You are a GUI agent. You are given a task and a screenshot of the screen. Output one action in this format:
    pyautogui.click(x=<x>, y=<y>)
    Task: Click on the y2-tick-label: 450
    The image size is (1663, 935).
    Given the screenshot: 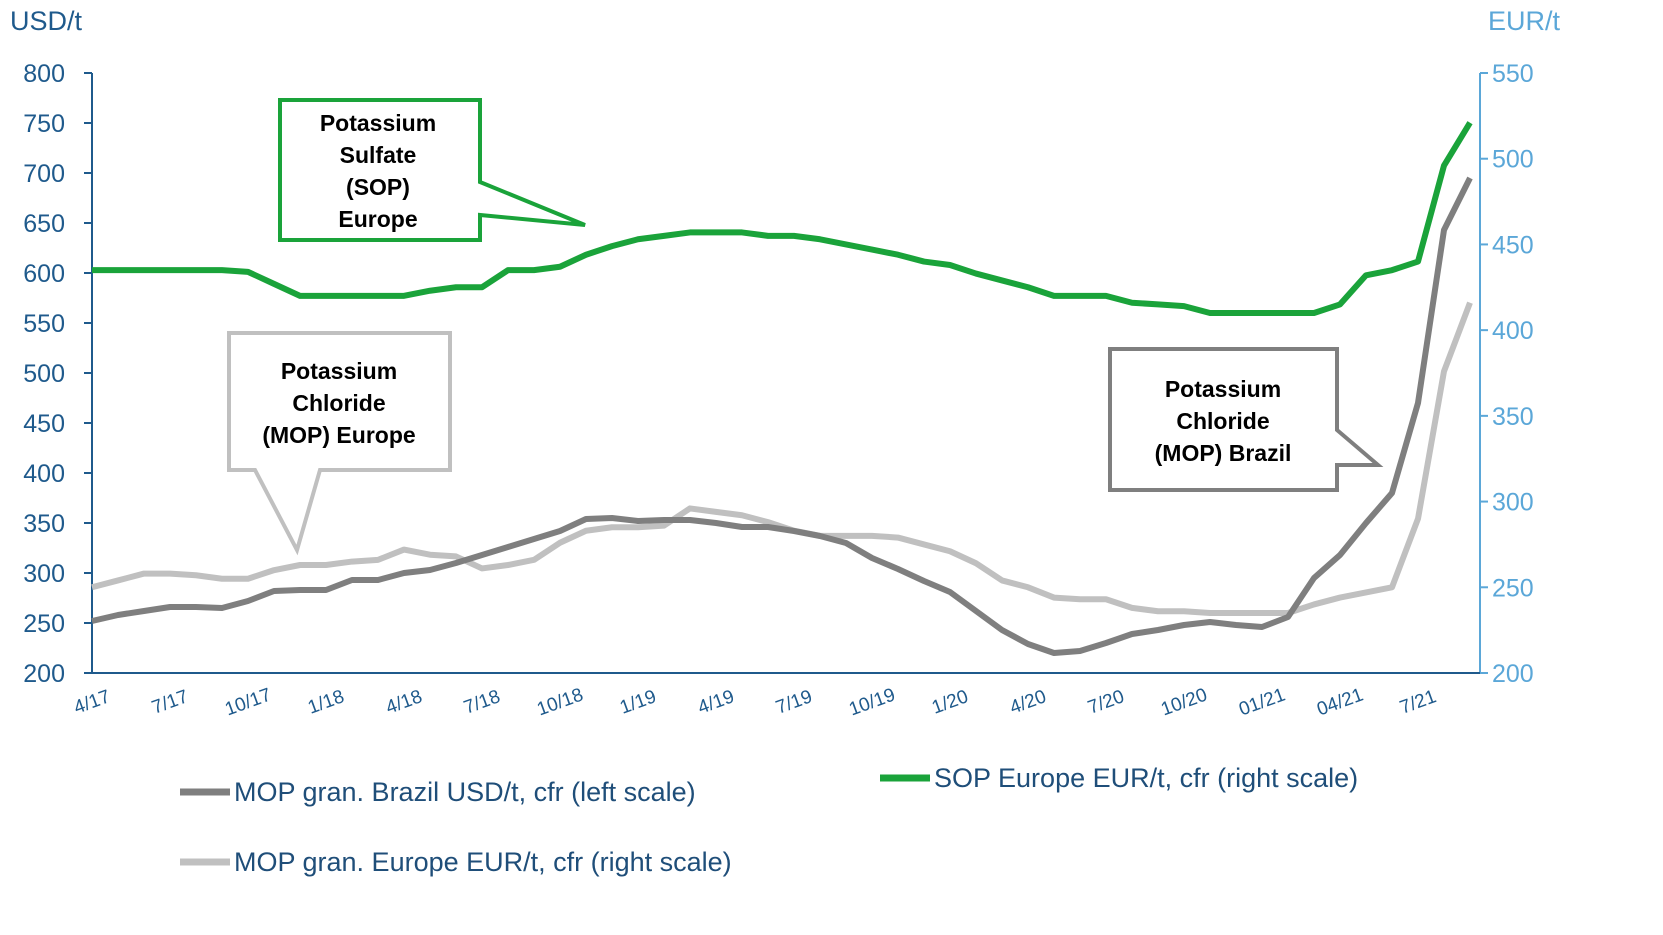 What is the action you would take?
    pyautogui.click(x=1513, y=245)
    